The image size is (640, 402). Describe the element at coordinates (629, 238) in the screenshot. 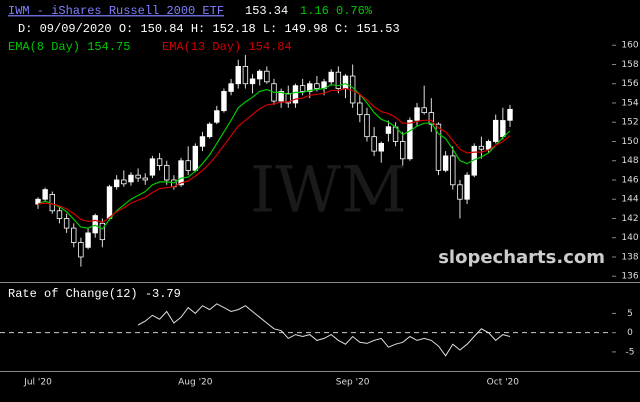

I see `y-tick-label: 140` at that location.